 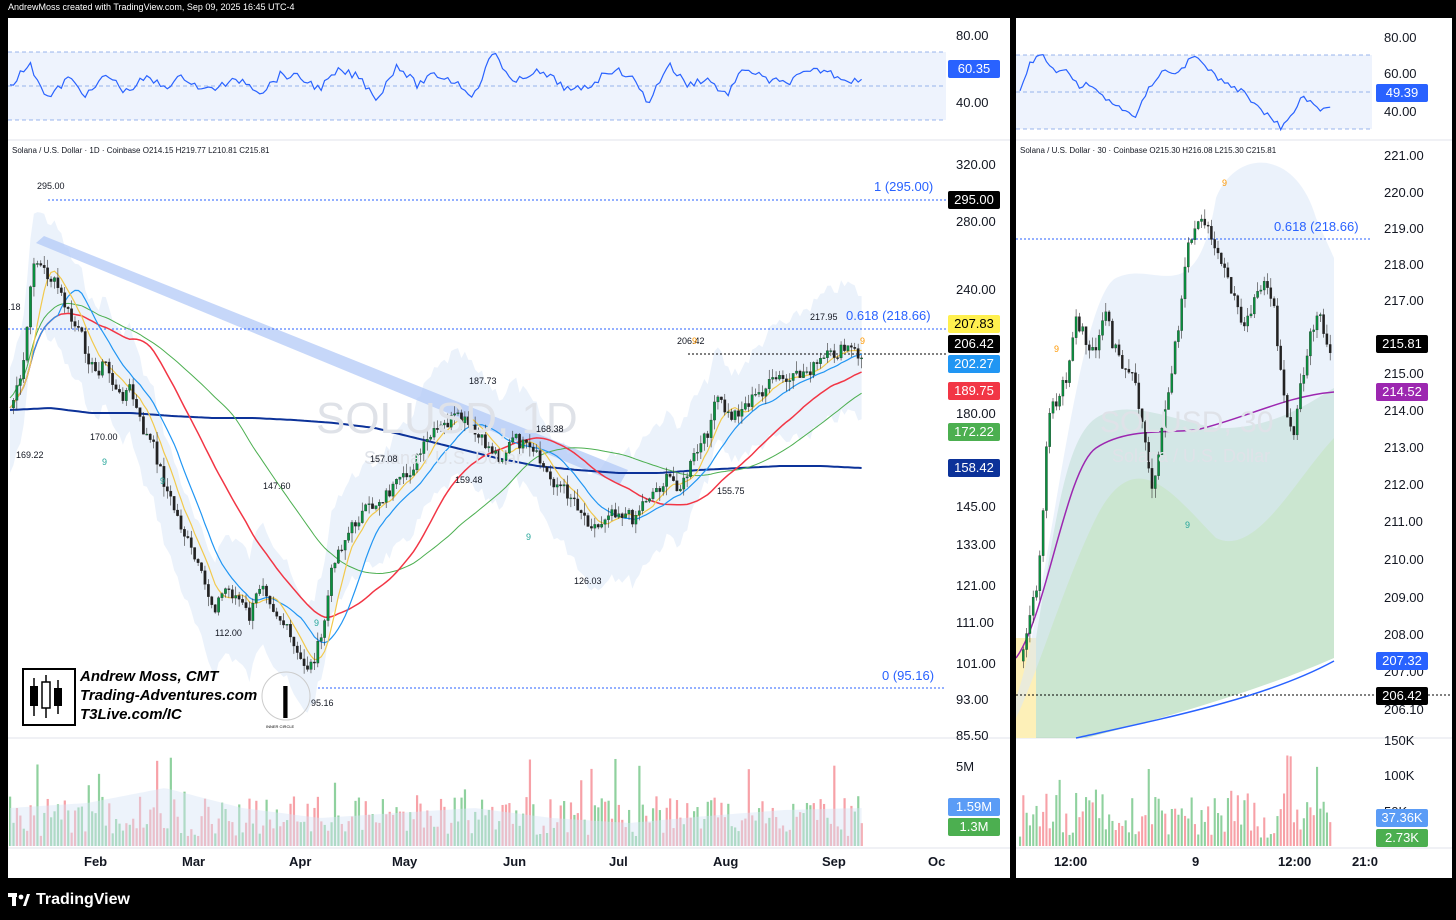 What do you see at coordinates (975, 622) in the screenshot?
I see `price-axis-label: 111.00` at bounding box center [975, 622].